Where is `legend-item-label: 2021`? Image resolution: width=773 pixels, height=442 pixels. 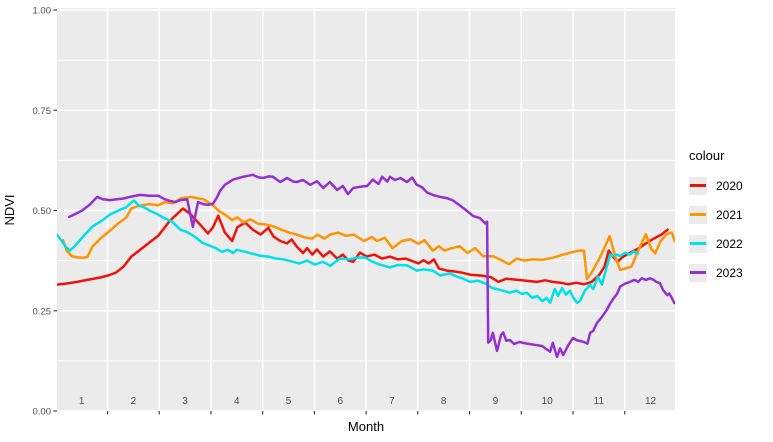 legend-item-label: 2021 is located at coordinates (729, 214).